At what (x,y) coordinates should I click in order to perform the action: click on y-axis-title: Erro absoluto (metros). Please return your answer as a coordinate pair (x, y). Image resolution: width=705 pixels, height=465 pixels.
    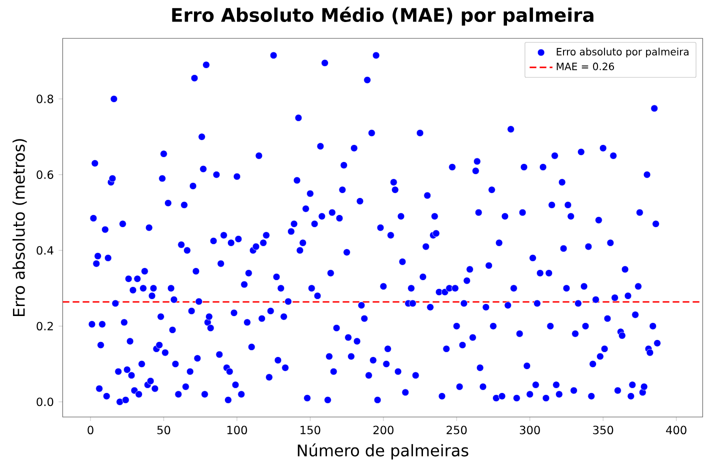
    Looking at the image, I should click on (19, 227).